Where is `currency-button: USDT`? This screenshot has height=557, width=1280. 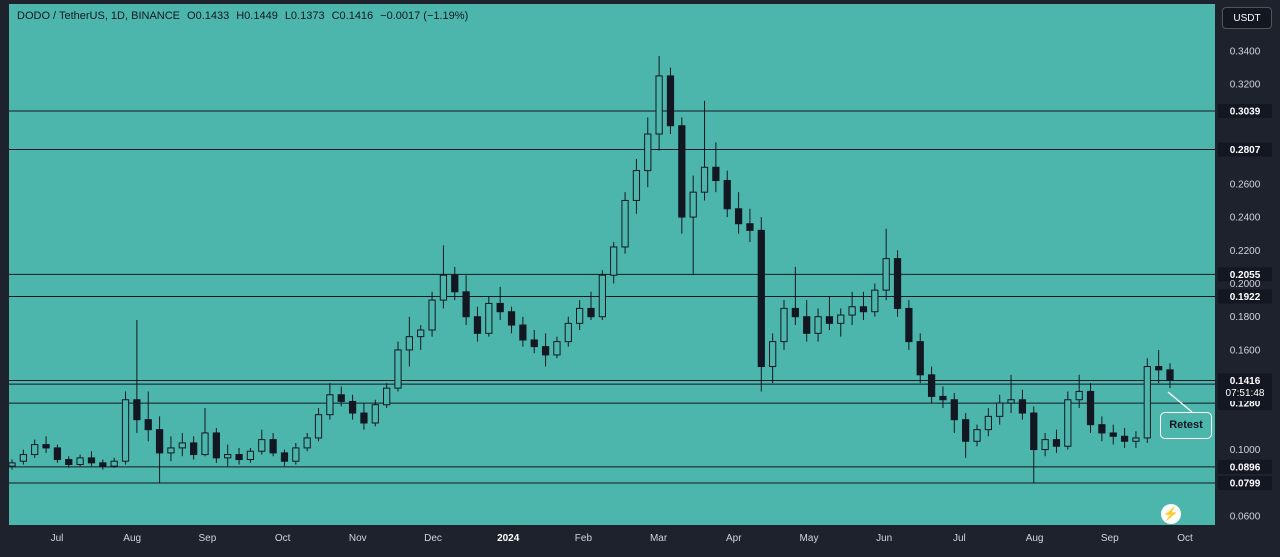 currency-button: USDT is located at coordinates (1247, 18).